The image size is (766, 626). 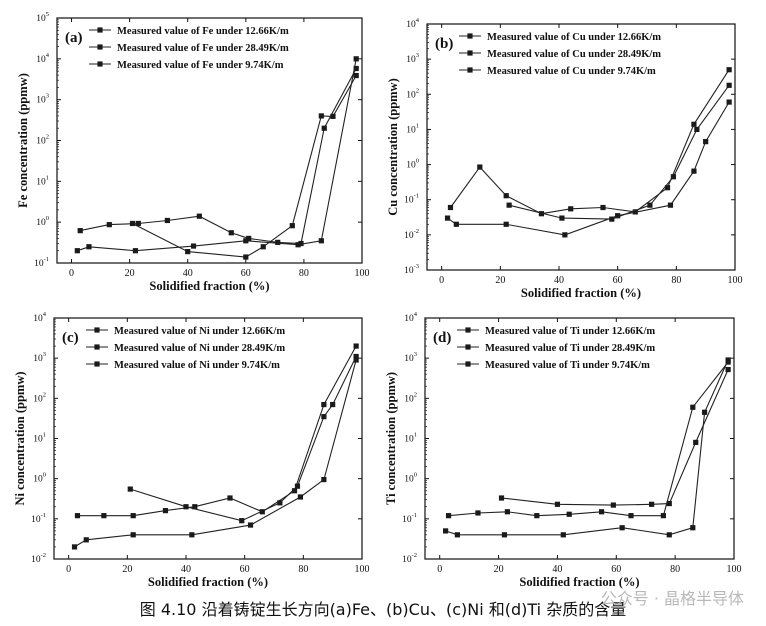 I want to click on y-axis-label: Ti concentration (ppmw), so click(x=391, y=438).